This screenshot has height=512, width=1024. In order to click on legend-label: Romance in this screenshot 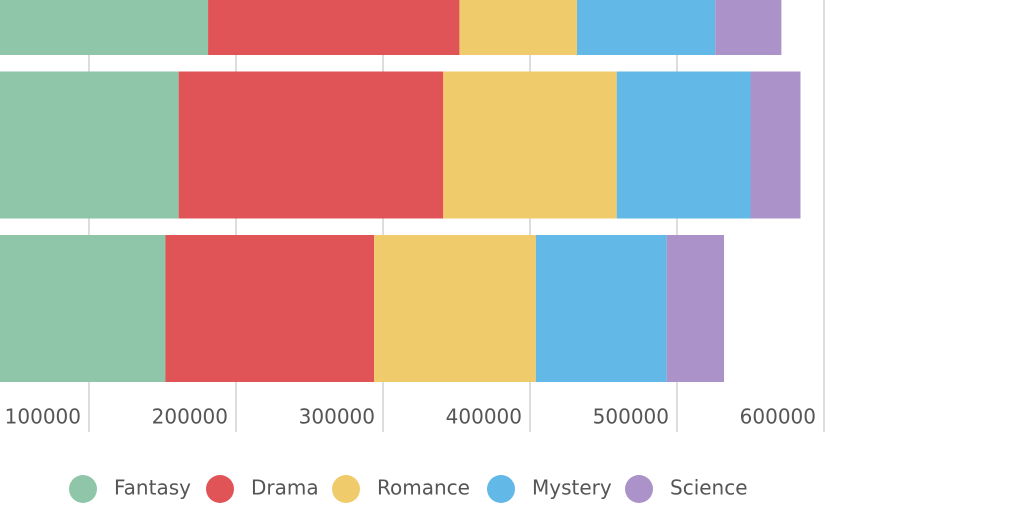, I will do `click(423, 488)`.